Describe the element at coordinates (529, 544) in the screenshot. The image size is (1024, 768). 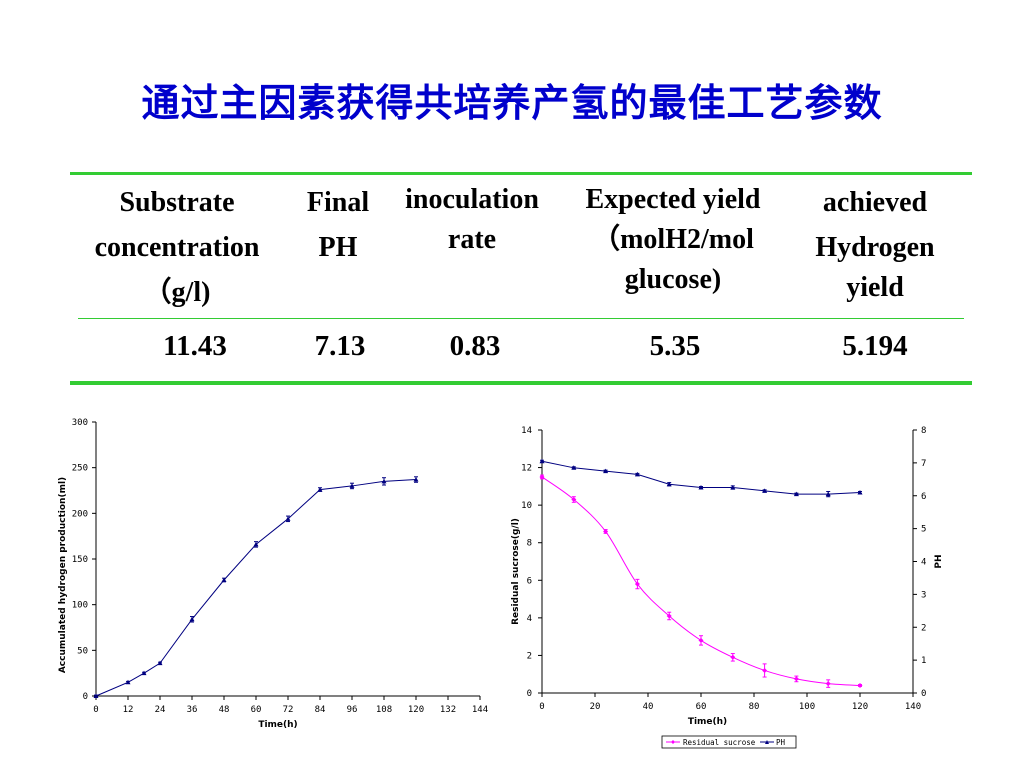
I see `y-tick-label: 8` at that location.